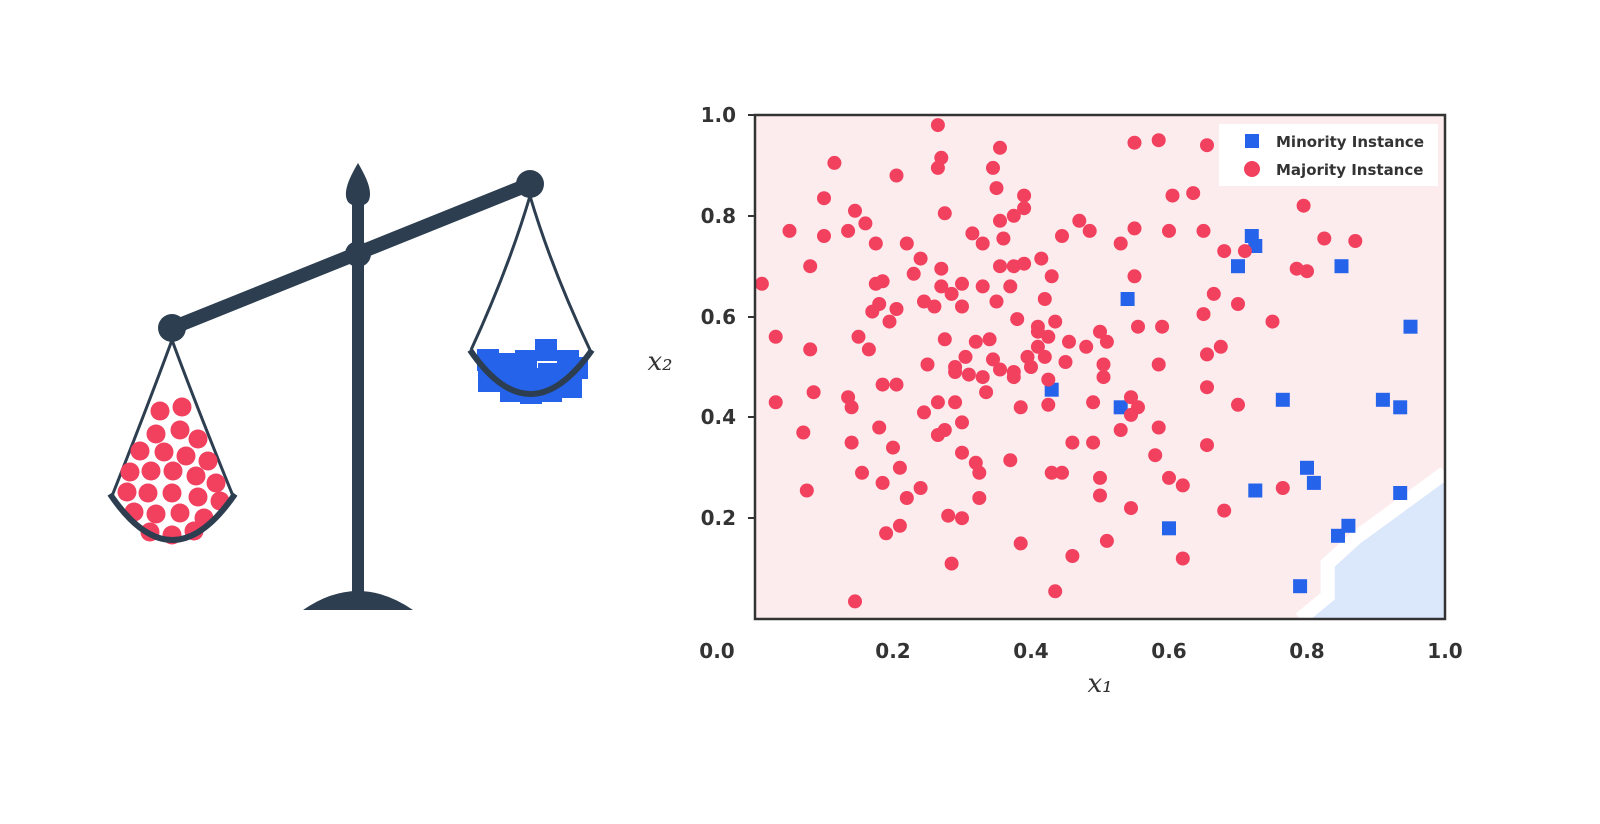 The image size is (1600, 824). I want to click on legend-minority-label: Minority Instance, so click(1350, 142).